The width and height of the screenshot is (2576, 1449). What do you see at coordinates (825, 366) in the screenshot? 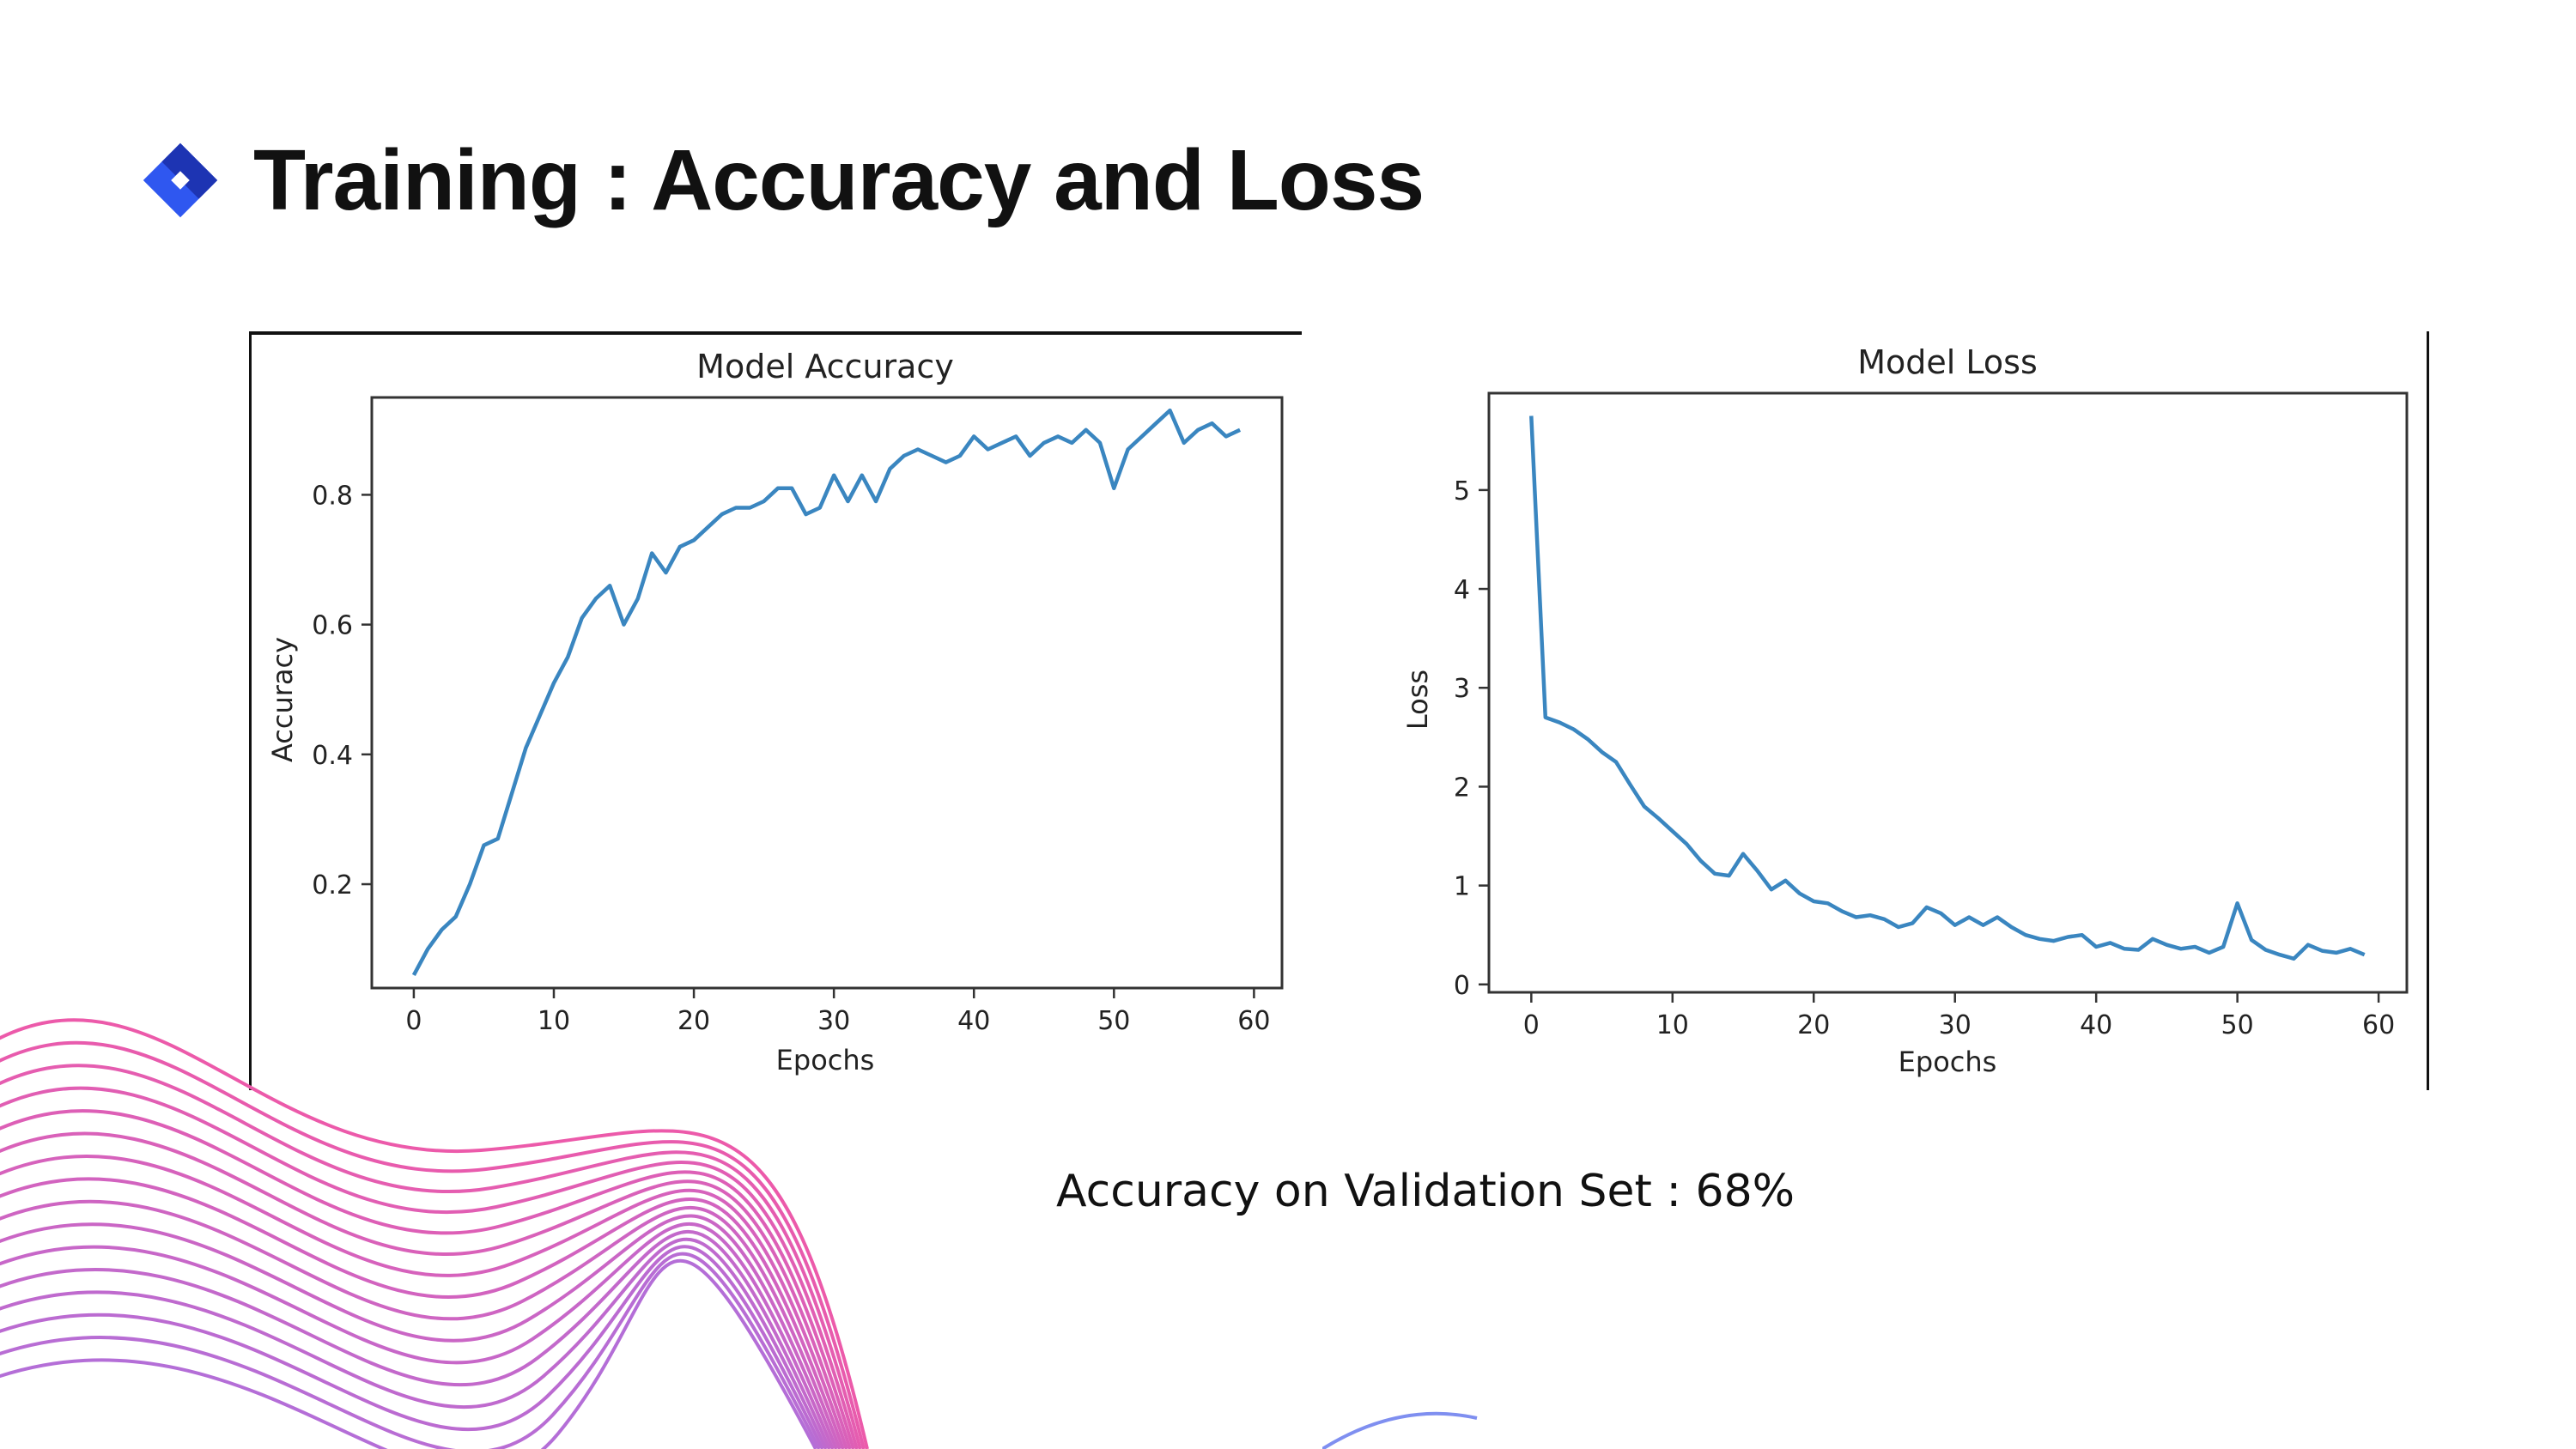
I see `chart-title: Model Accuracy` at bounding box center [825, 366].